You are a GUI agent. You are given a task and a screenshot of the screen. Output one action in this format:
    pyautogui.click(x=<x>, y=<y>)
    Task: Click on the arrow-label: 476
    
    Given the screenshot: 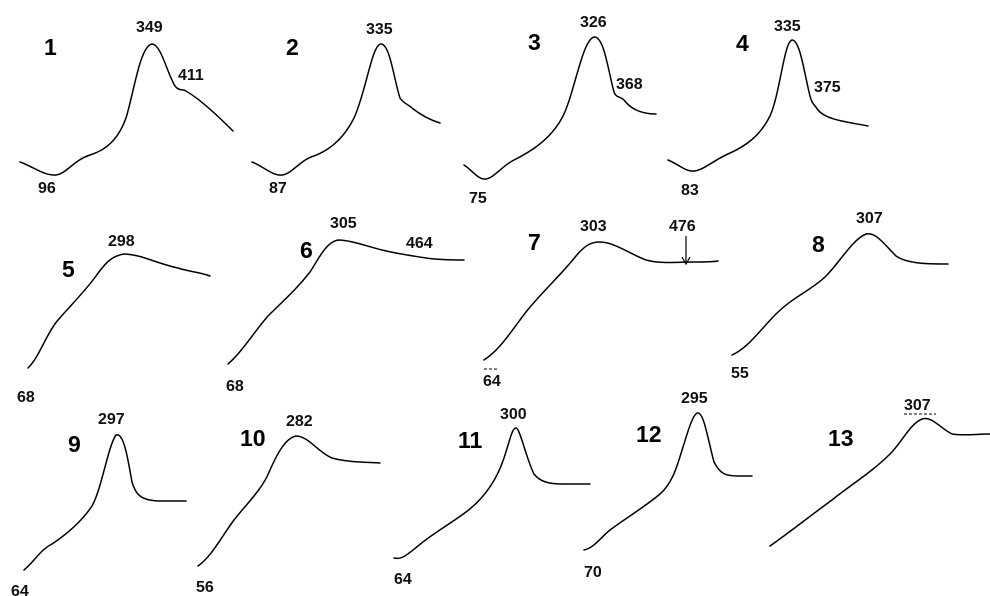 What is the action you would take?
    pyautogui.click(x=682, y=226)
    